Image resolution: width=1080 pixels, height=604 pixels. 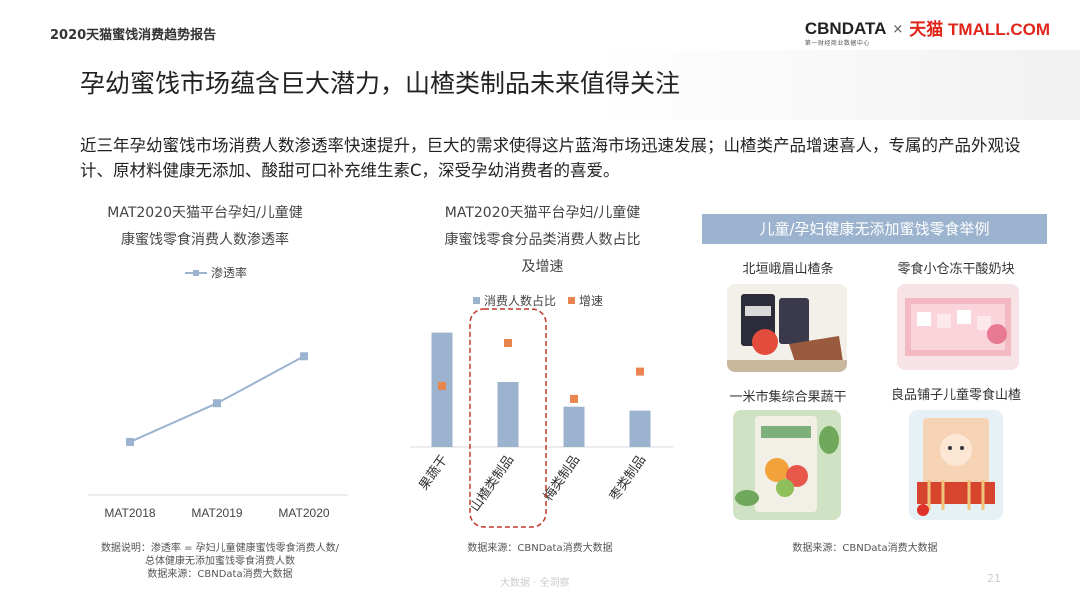 What do you see at coordinates (216, 513) in the screenshot?
I see `x-tick-label: MAT2019` at bounding box center [216, 513].